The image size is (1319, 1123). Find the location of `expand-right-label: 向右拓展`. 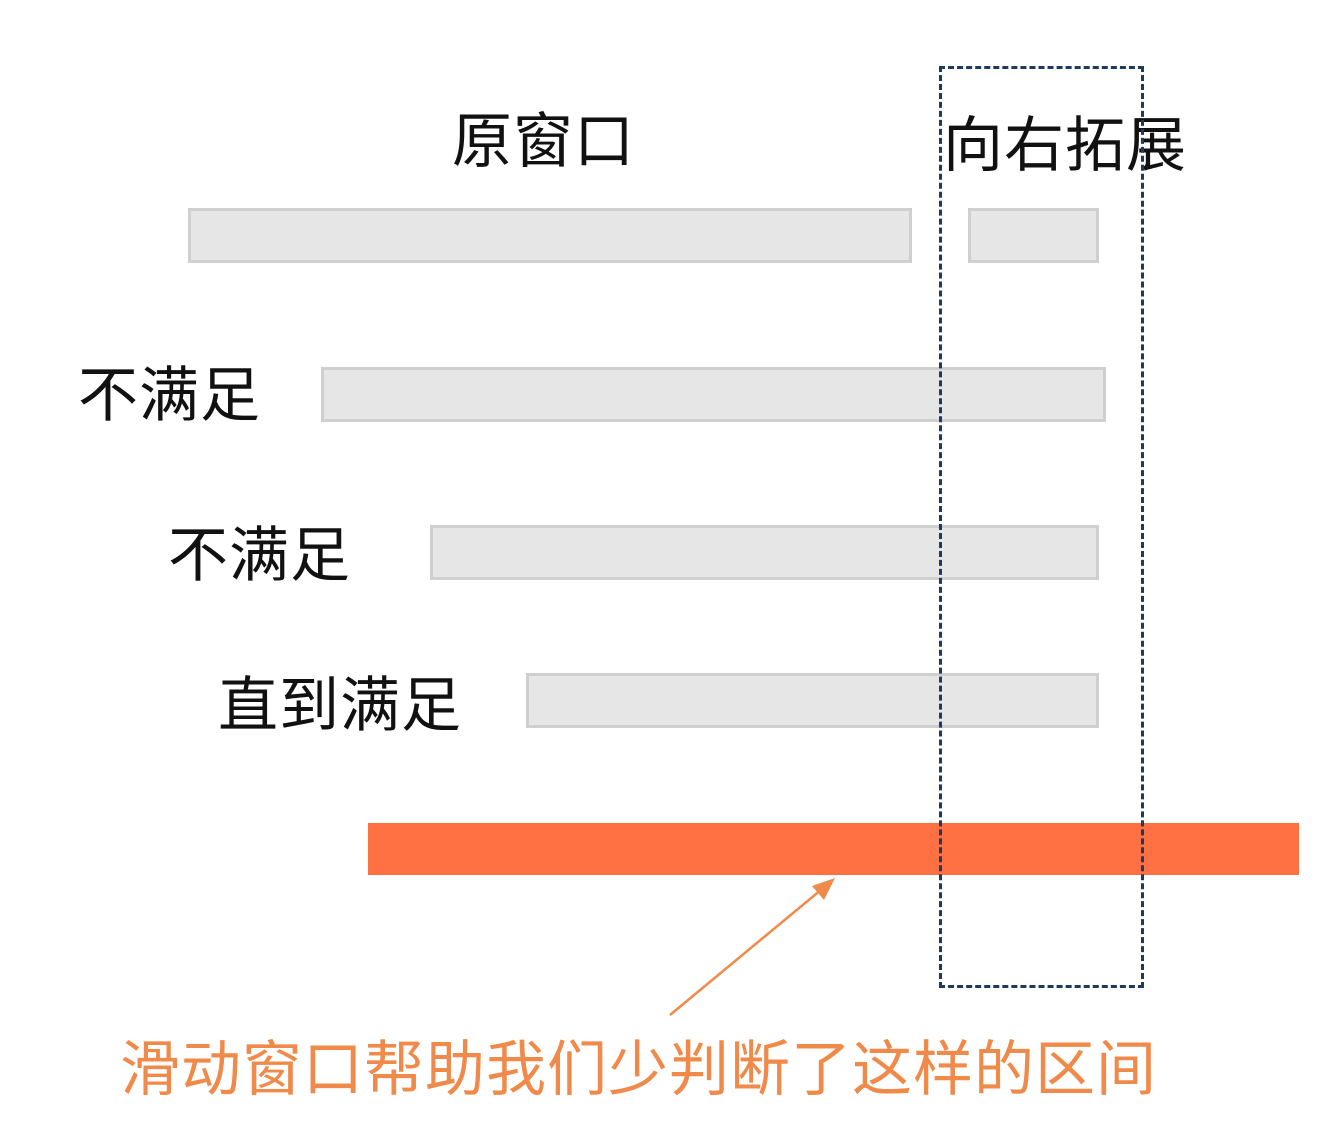

expand-right-label: 向右拓展 is located at coordinates (1065, 146).